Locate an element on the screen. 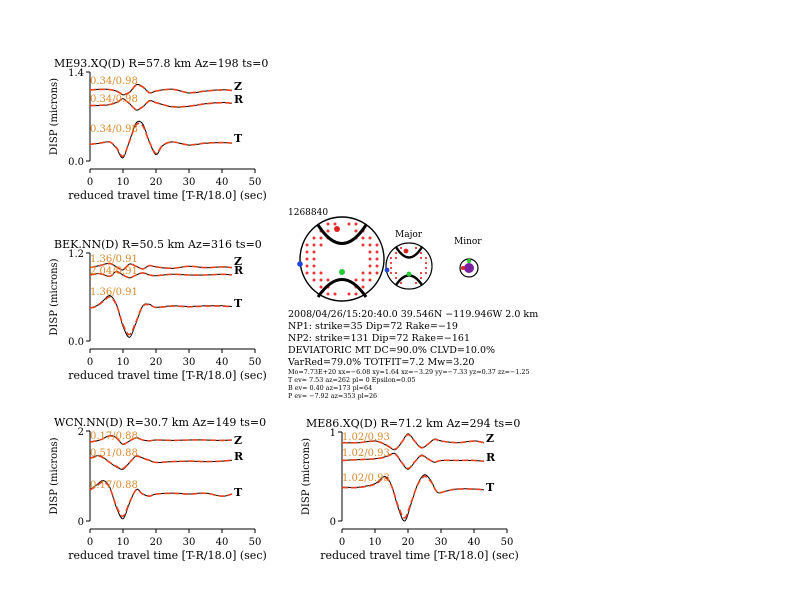  major-b-axis-marker is located at coordinates (409, 274).